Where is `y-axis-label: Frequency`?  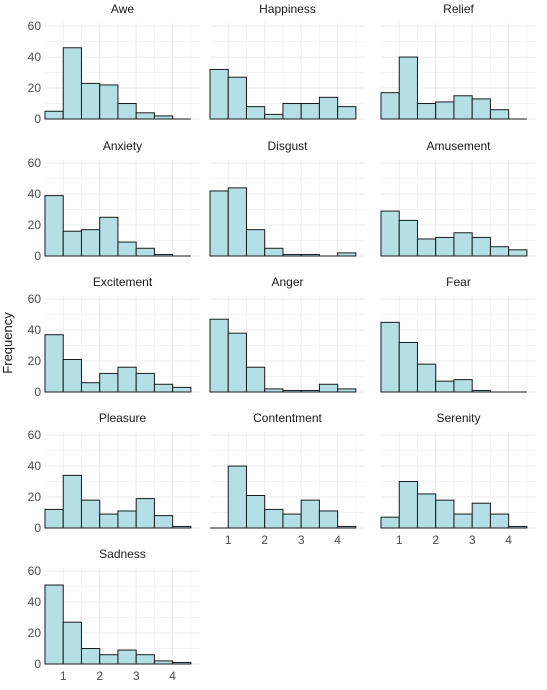 y-axis-label: Frequency is located at coordinates (7, 343).